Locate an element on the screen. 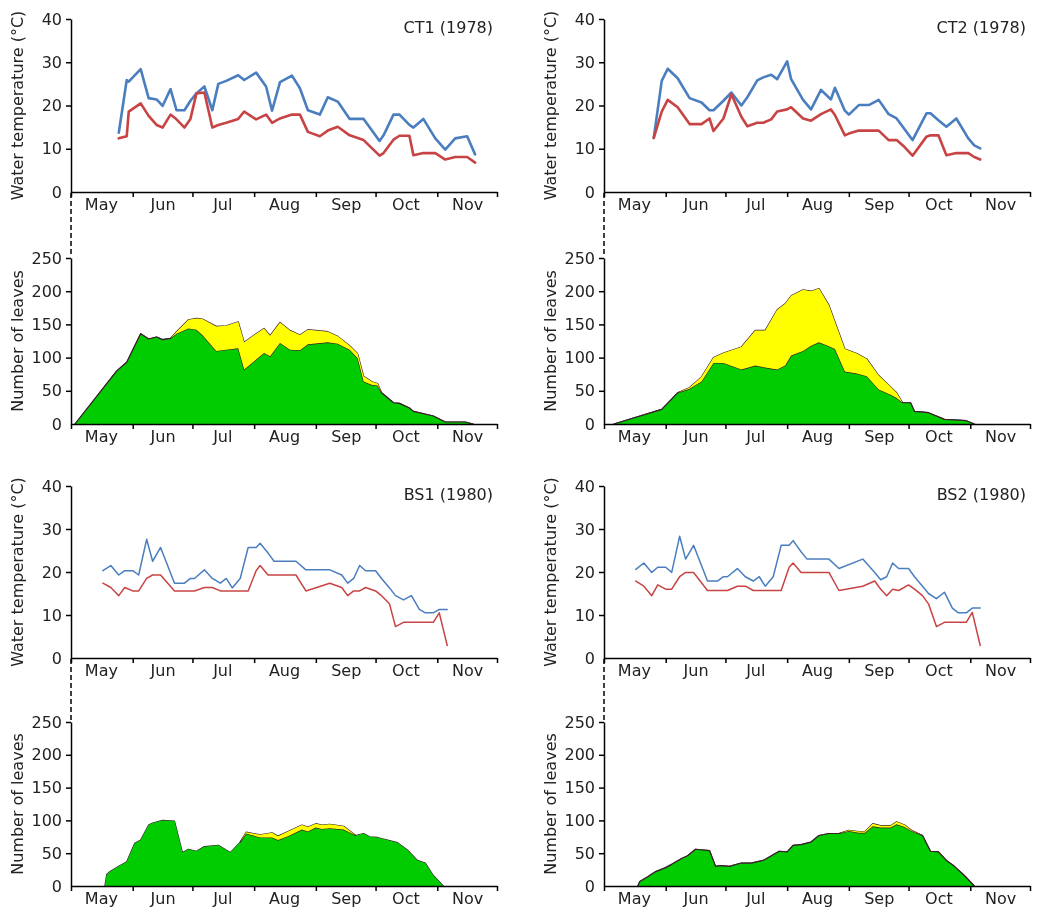 This screenshot has height=913, width=1047. chart-title: CT2 (1978) is located at coordinates (981, 27).